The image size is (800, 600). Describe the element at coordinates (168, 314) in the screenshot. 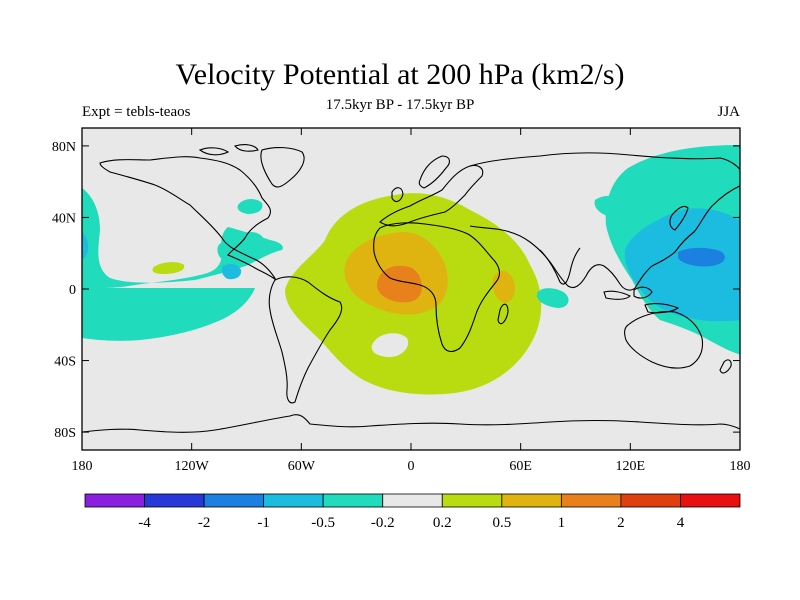

I see `negative-region-east-pacific-south` at that location.